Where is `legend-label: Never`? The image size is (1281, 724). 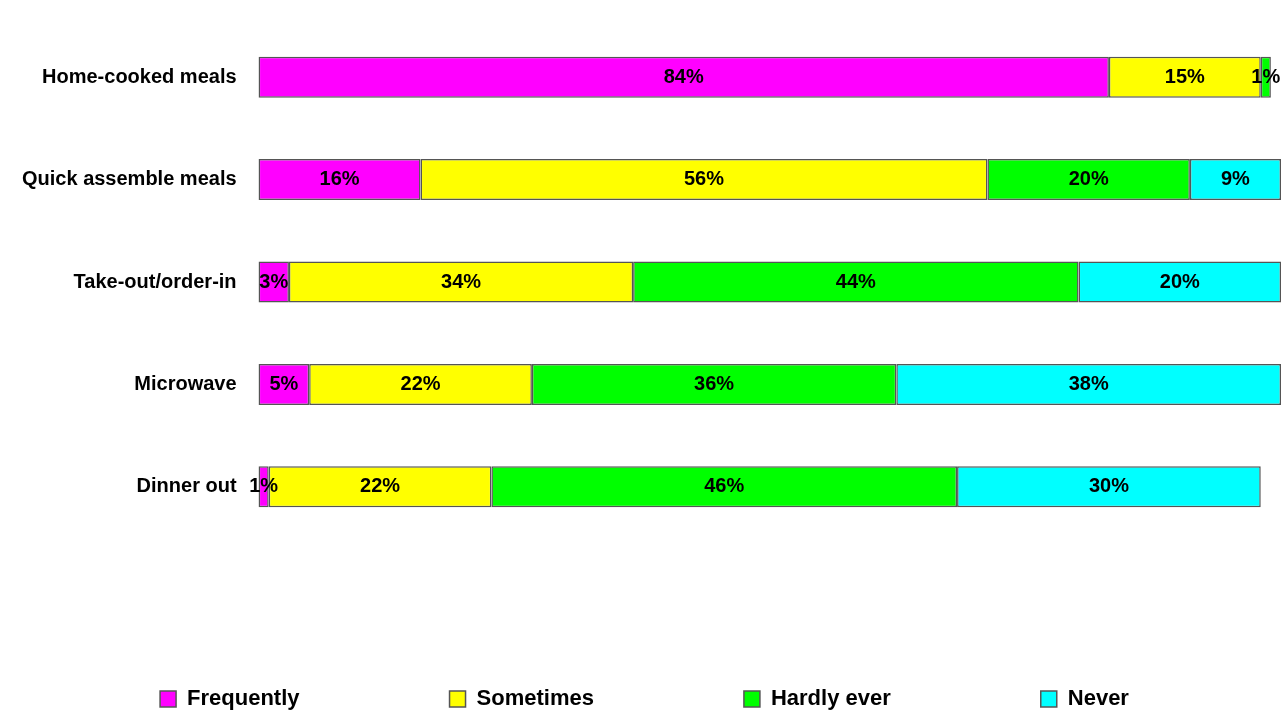 legend-label: Never is located at coordinates (1098, 698).